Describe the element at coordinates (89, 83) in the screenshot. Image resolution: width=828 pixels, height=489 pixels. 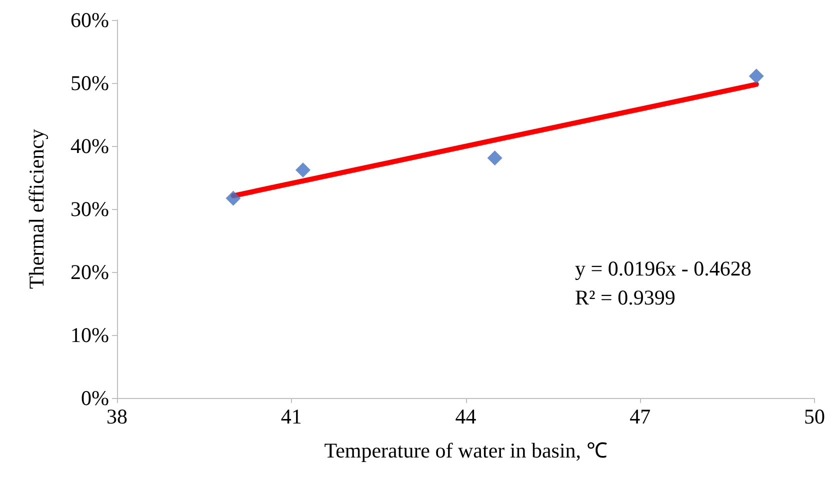
I see `y-tick-label: 50%` at that location.